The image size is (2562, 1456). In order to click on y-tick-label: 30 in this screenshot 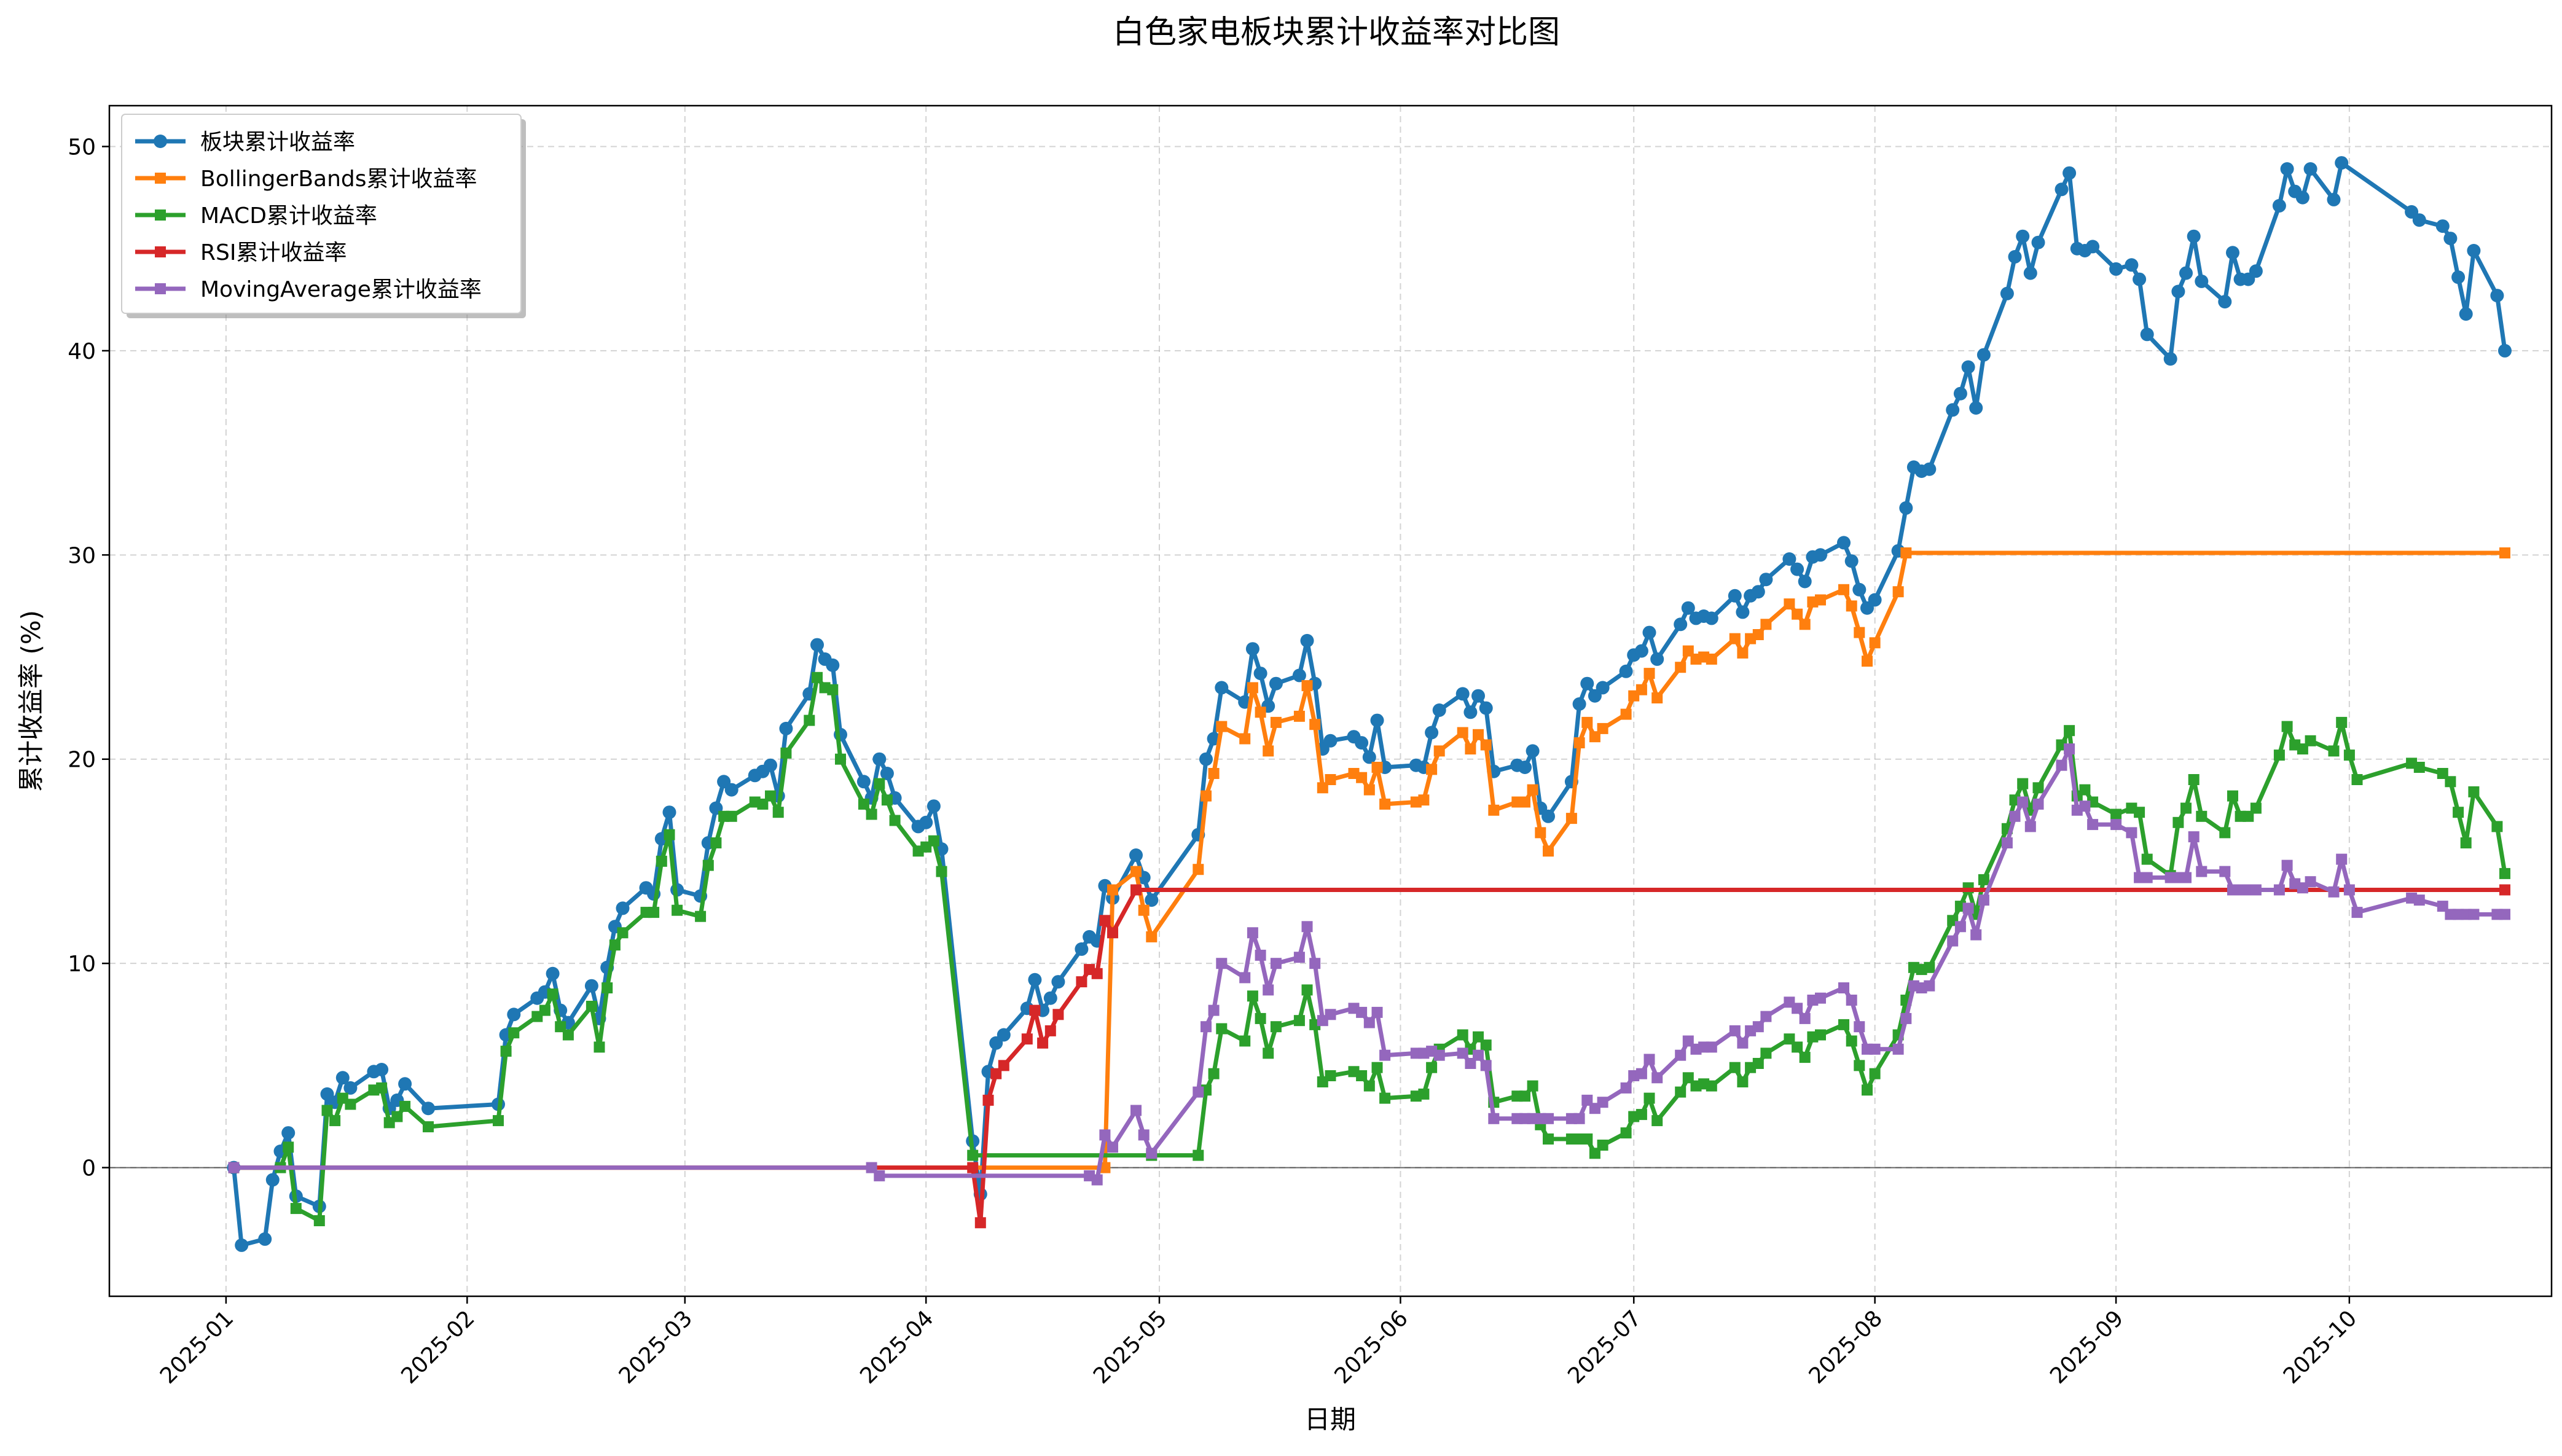, I will do `click(82, 555)`.